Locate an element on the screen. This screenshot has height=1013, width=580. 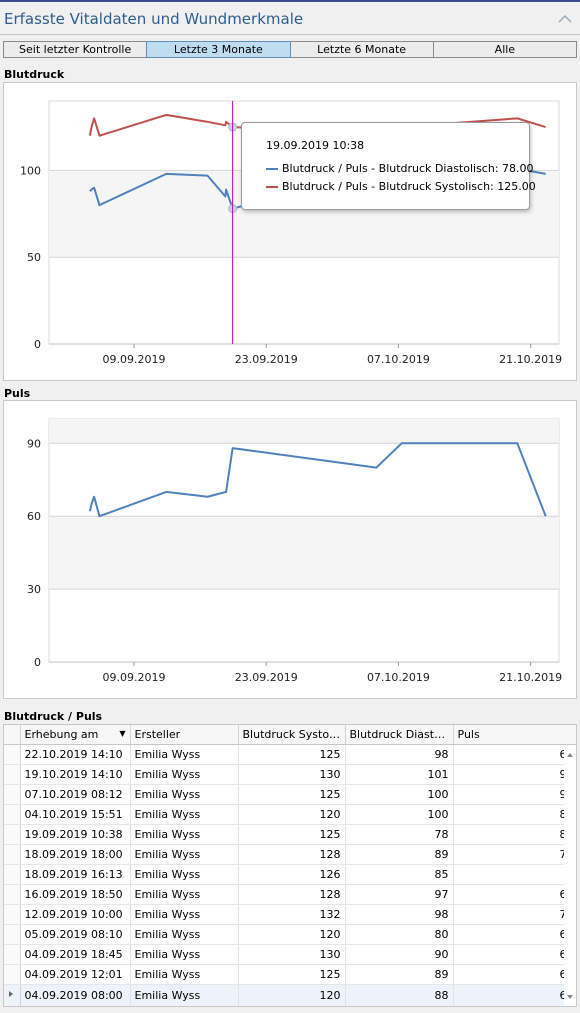
column-header-puls: Puls is located at coordinates (514, 735).